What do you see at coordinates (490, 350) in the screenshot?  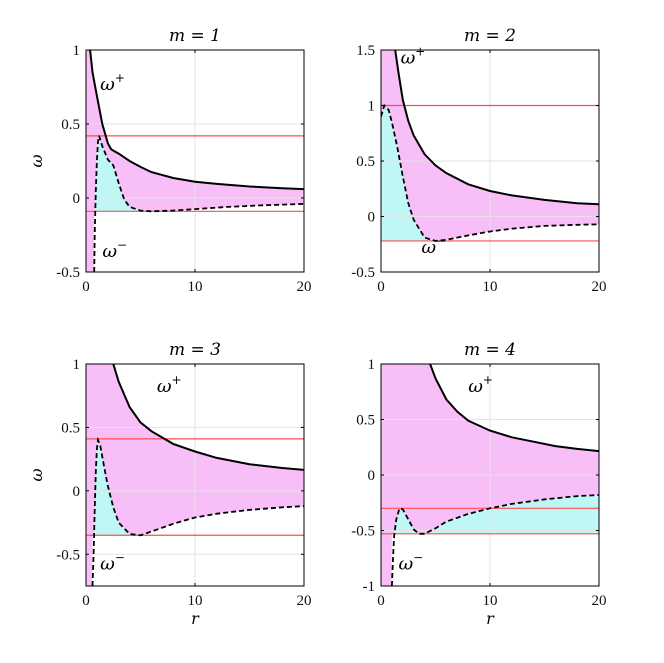 I see `panel-title: m = 4` at bounding box center [490, 350].